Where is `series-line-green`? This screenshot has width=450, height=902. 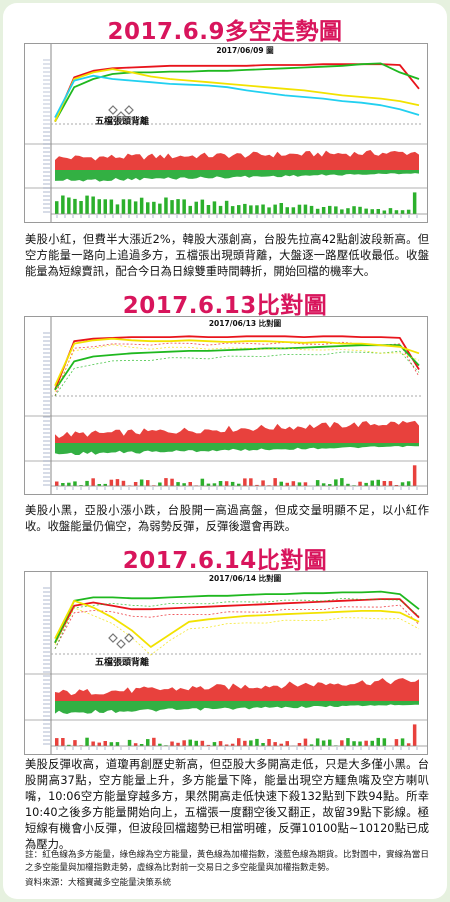
series-line-green is located at coordinates (237, 92).